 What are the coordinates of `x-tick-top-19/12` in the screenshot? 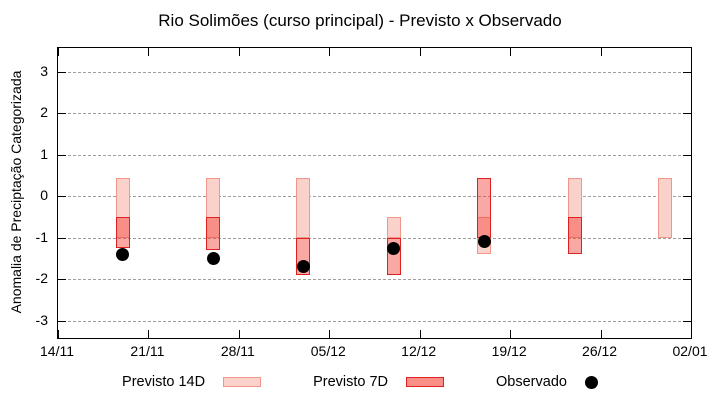 It's located at (511, 52).